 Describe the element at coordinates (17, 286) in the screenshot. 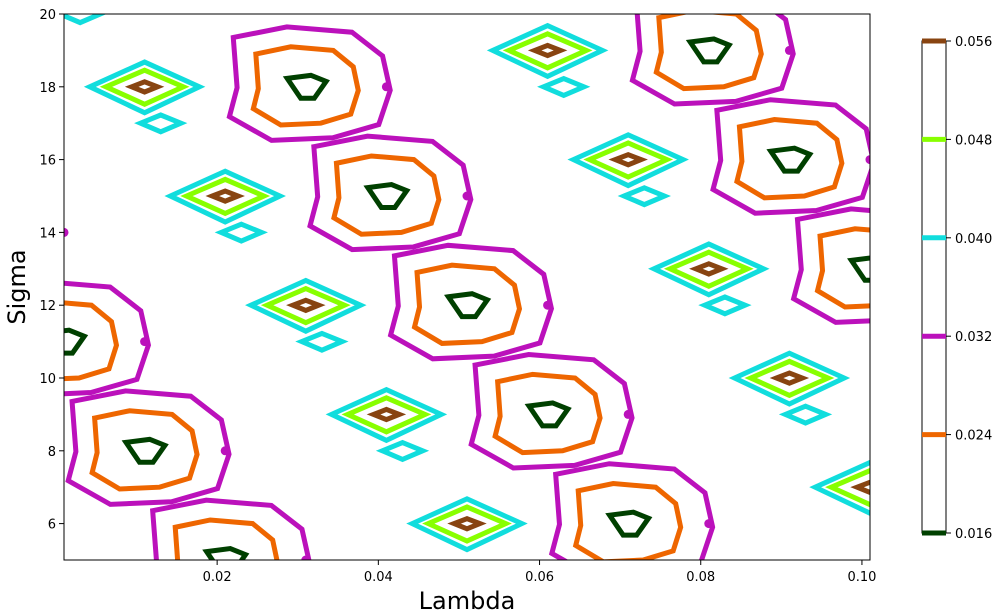

I see `y-axis-label: Sigma` at that location.